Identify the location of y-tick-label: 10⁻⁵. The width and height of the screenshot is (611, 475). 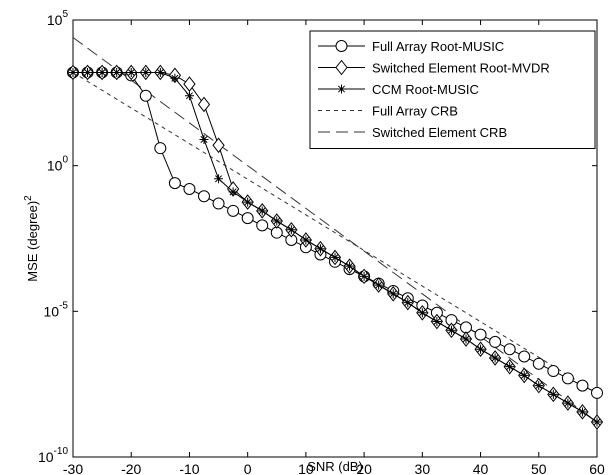
(56, 309).